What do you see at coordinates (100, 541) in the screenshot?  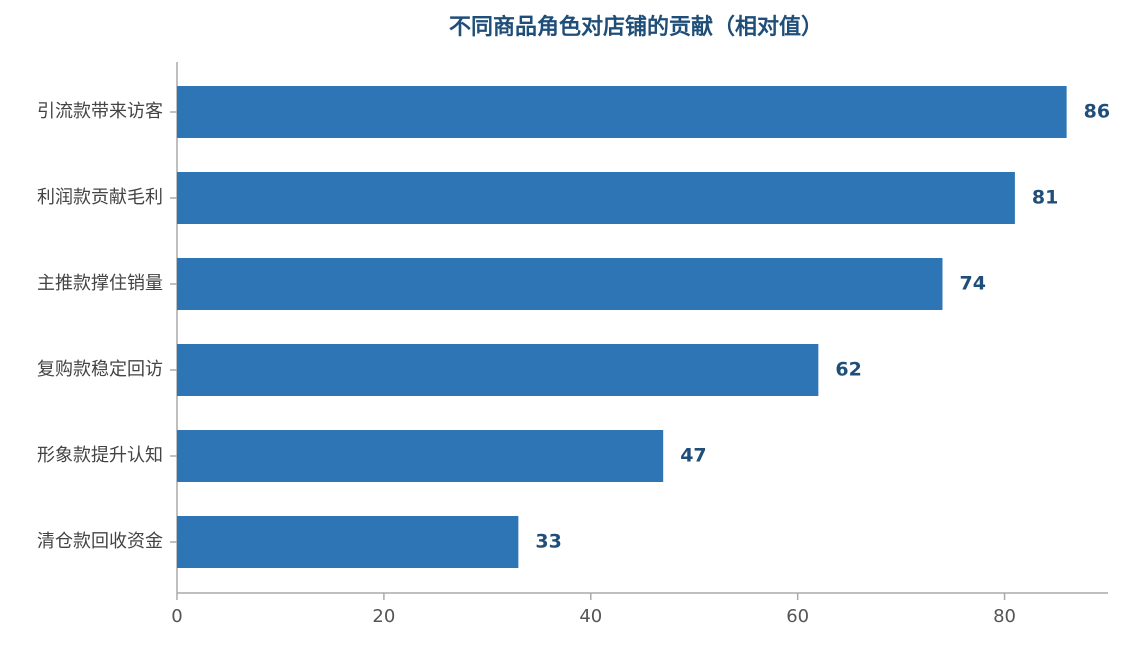 I see `y-tick-label: 清仓款回收资金` at bounding box center [100, 541].